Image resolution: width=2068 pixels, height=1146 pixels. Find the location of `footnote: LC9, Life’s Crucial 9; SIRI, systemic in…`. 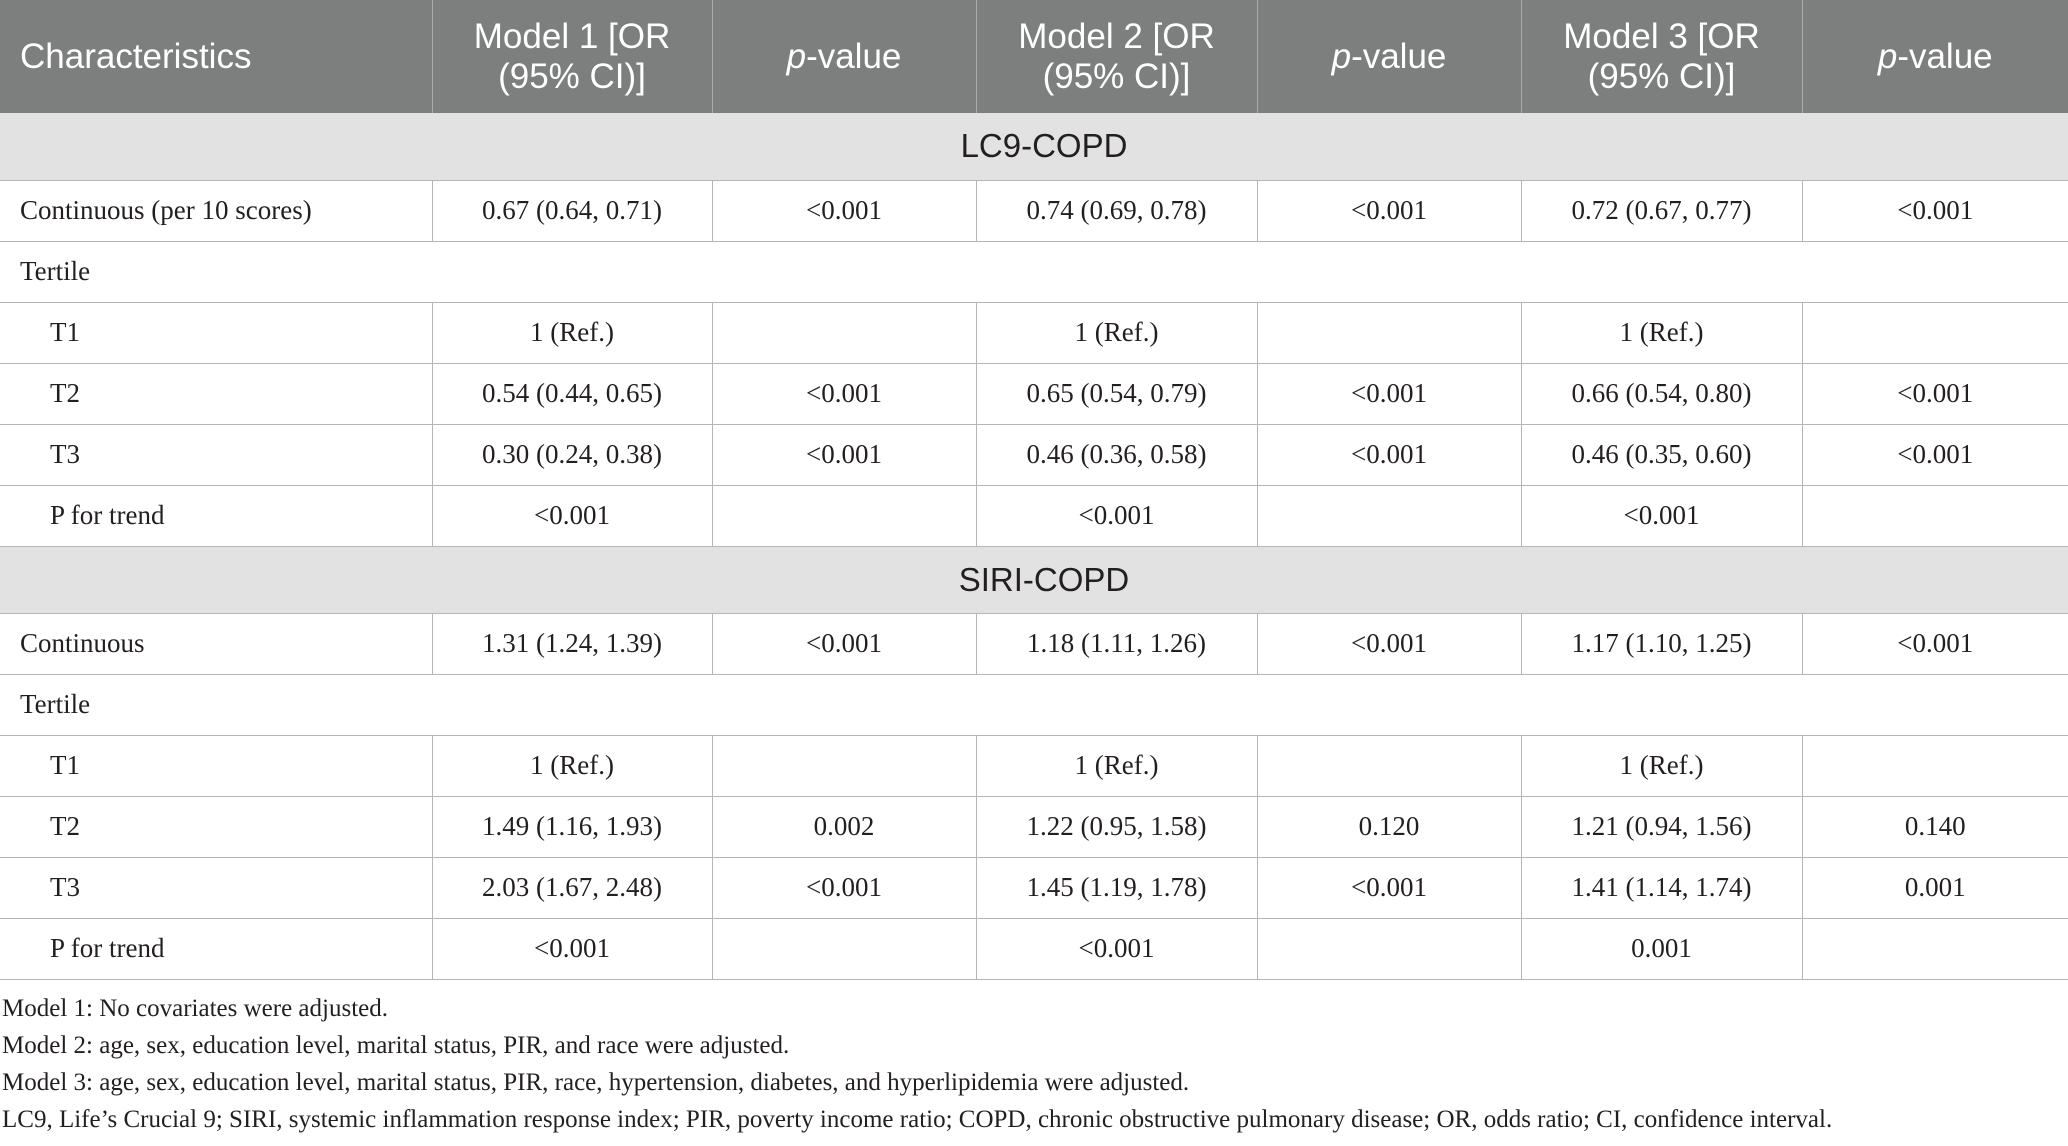

footnote: LC9, Life’s Crucial 9; SIRI, systemic in… is located at coordinates (917, 1119).